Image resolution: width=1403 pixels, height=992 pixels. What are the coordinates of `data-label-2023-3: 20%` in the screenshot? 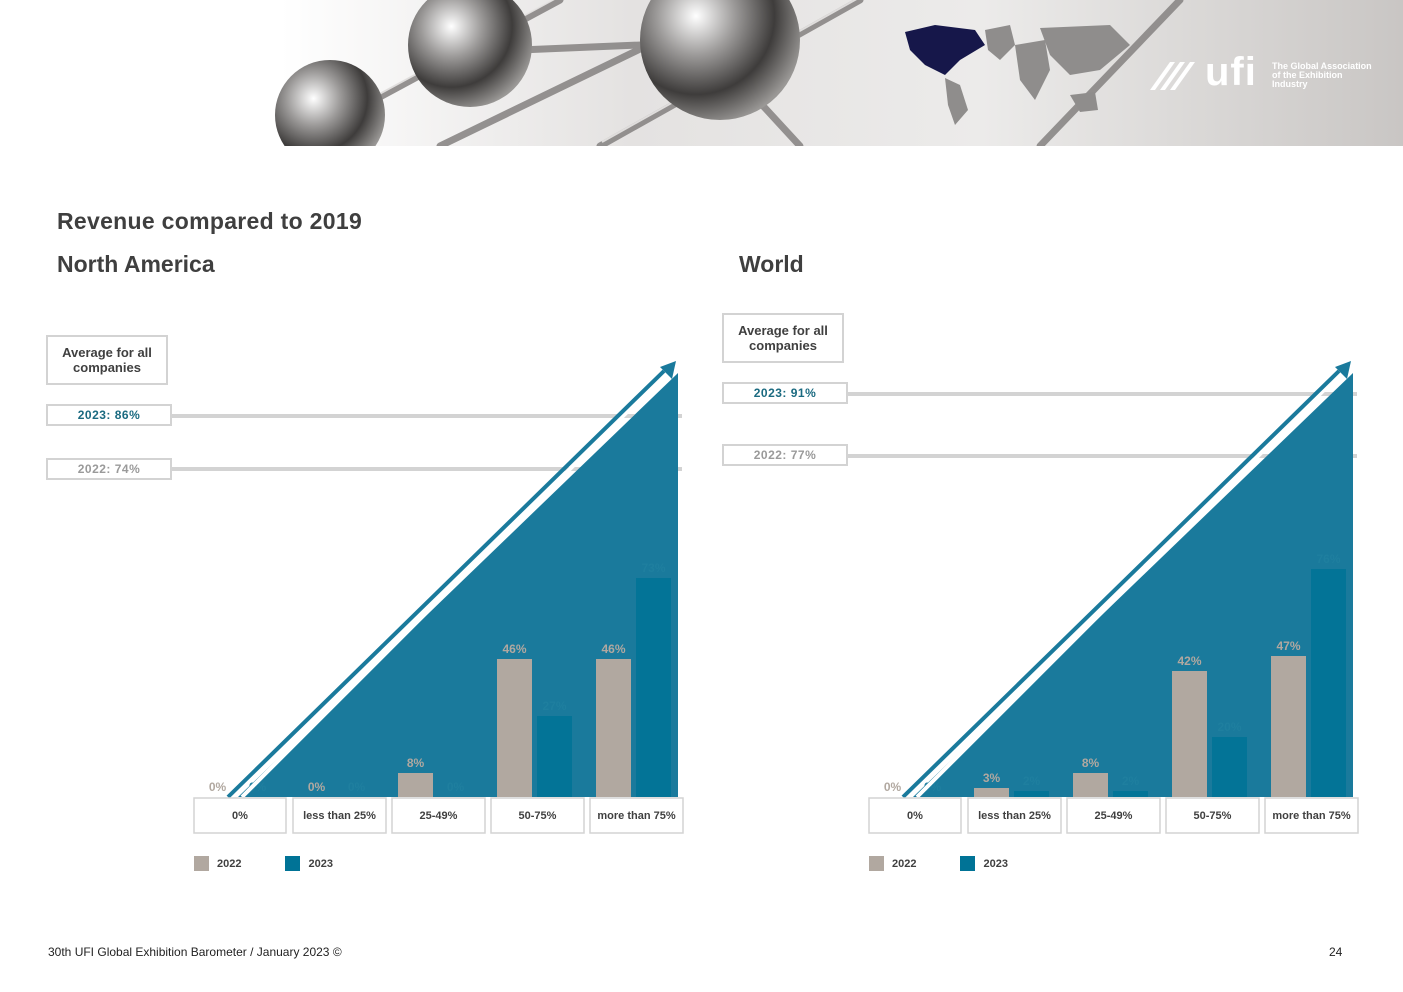 It's located at (1229, 727).